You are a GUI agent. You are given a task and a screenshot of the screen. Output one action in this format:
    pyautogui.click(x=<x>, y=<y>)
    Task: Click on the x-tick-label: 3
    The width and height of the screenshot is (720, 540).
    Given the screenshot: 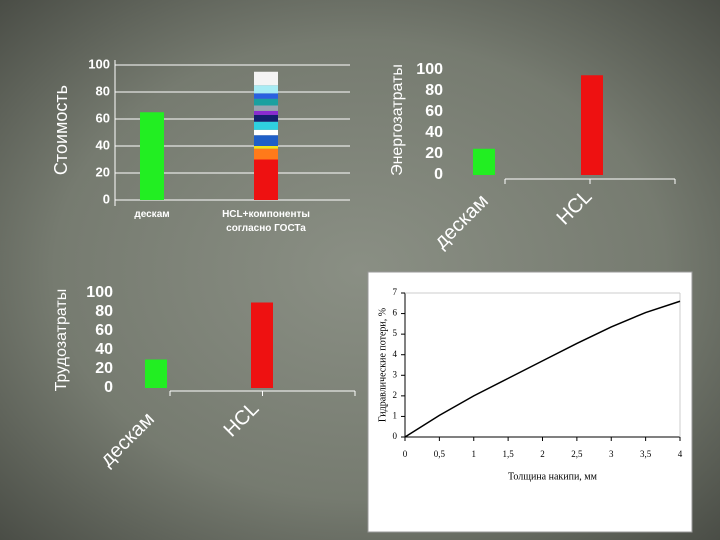 What is the action you would take?
    pyautogui.click(x=611, y=454)
    